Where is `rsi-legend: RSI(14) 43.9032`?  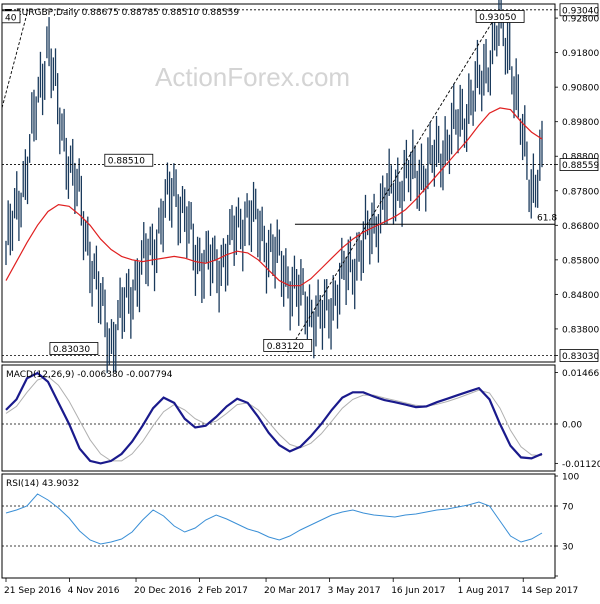
rsi-legend: RSI(14) 43.9032 is located at coordinates (42, 484).